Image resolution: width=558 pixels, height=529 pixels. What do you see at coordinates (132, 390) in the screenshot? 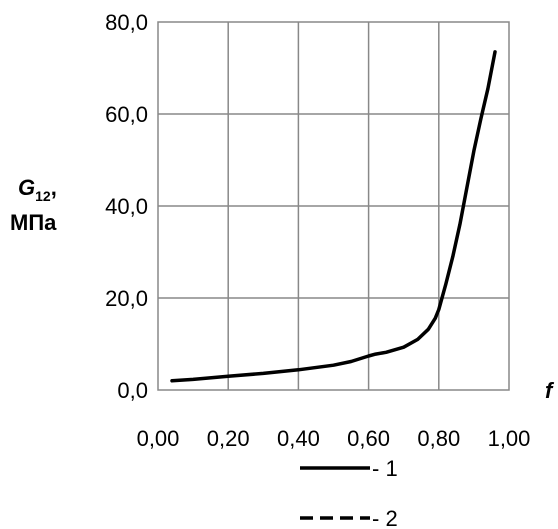
I see `y-tick-label: 0,0` at bounding box center [132, 390].